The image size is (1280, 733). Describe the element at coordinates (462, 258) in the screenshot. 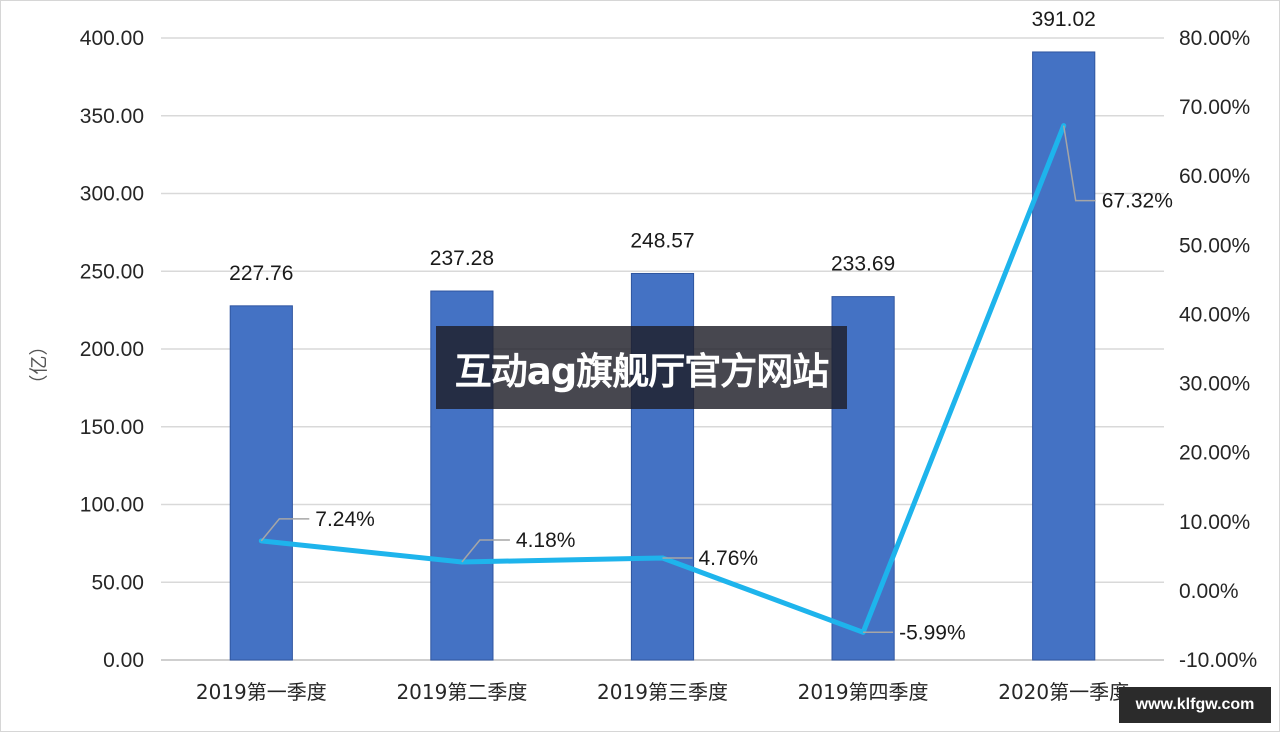

I see `bar-value-label: 237.28` at that location.